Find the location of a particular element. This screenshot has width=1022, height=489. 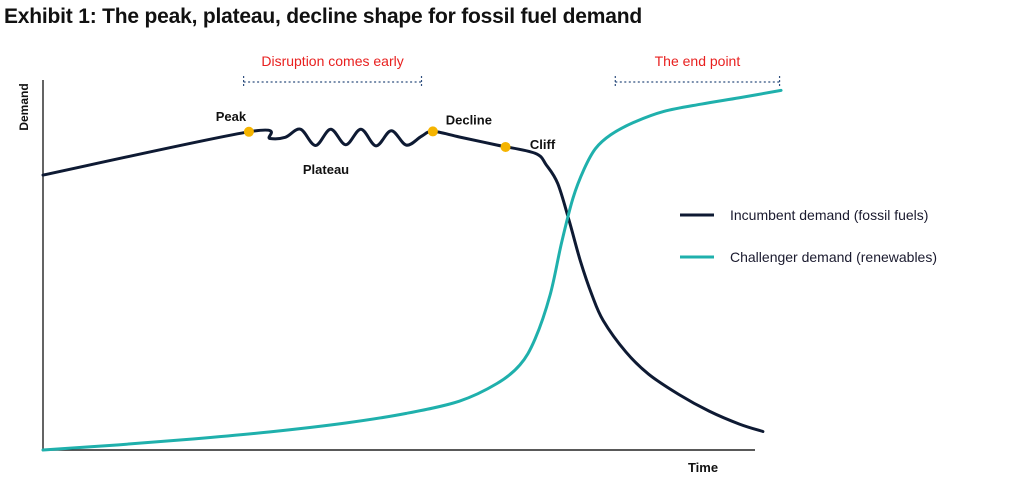

annotation-disruption: Disruption comes early is located at coordinates (332, 61).